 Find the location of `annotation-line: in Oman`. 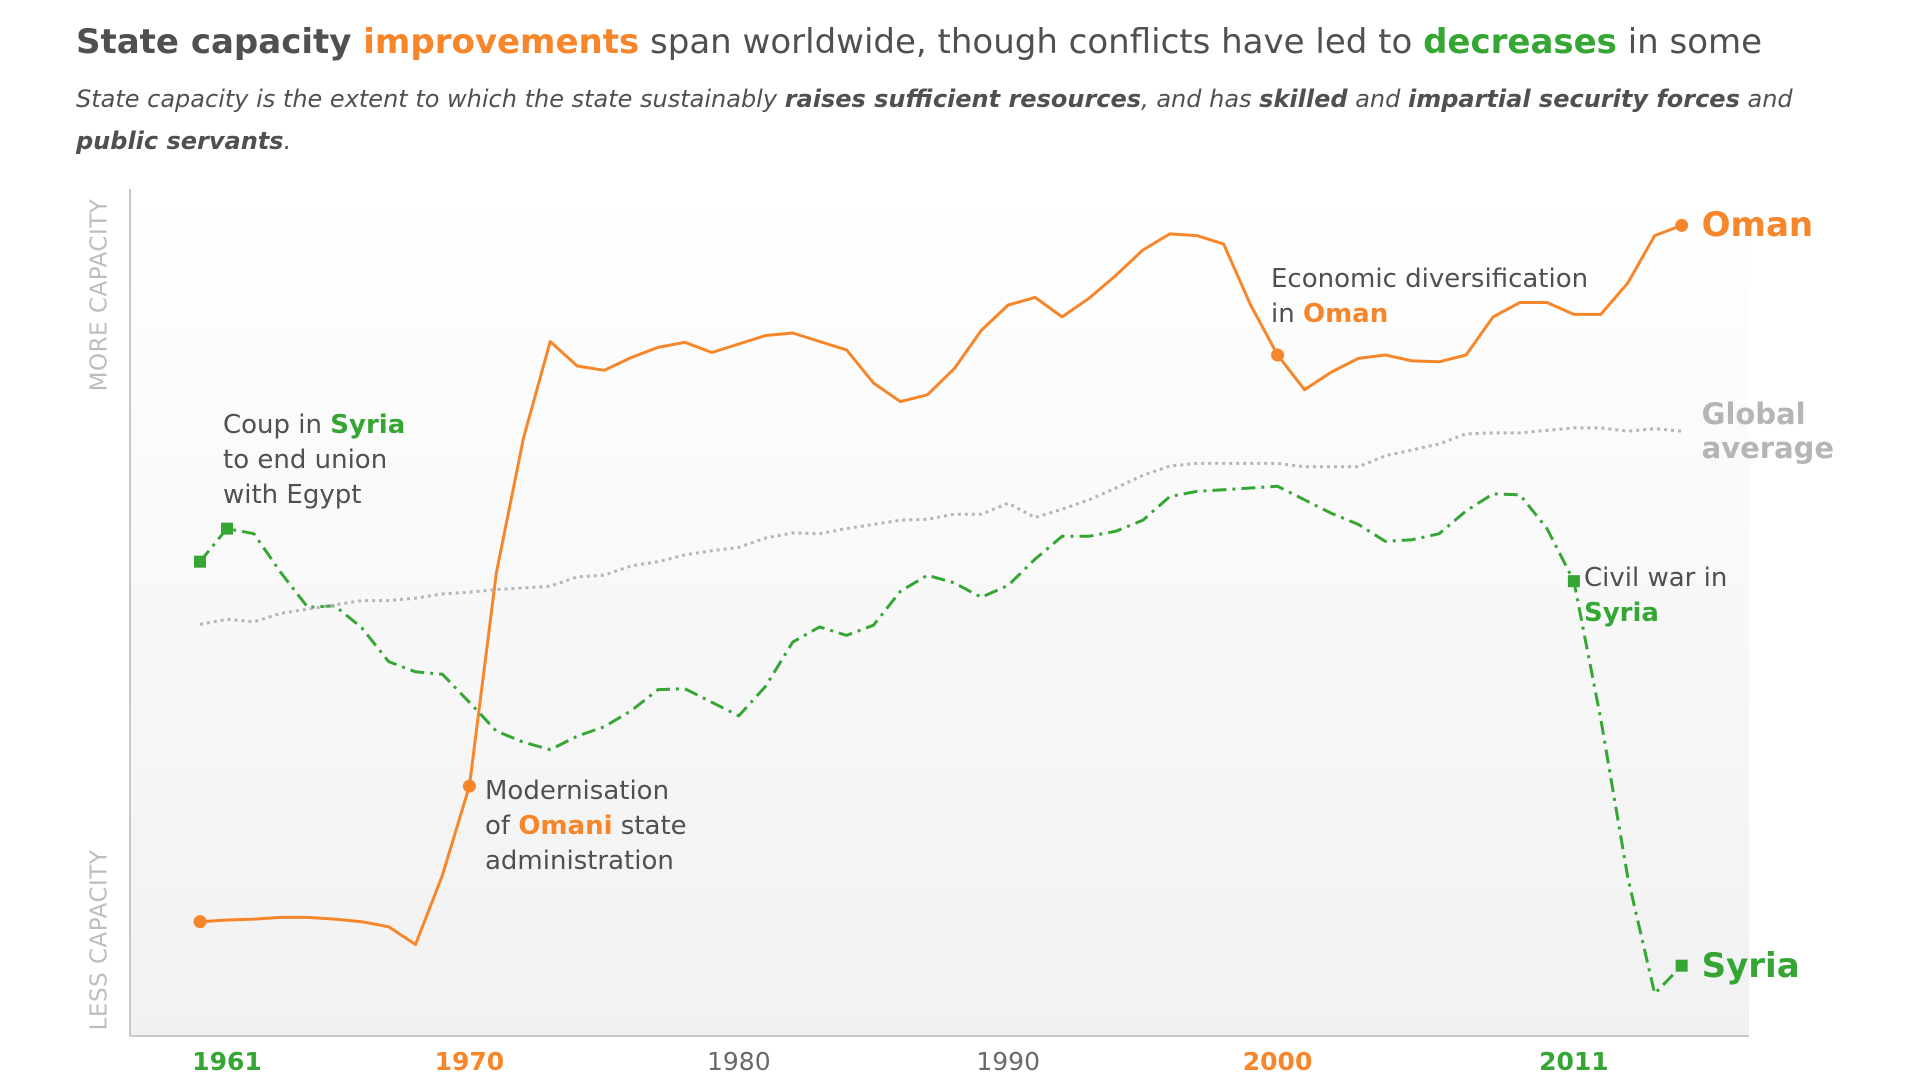

annotation-line: in Oman is located at coordinates (1429, 314).